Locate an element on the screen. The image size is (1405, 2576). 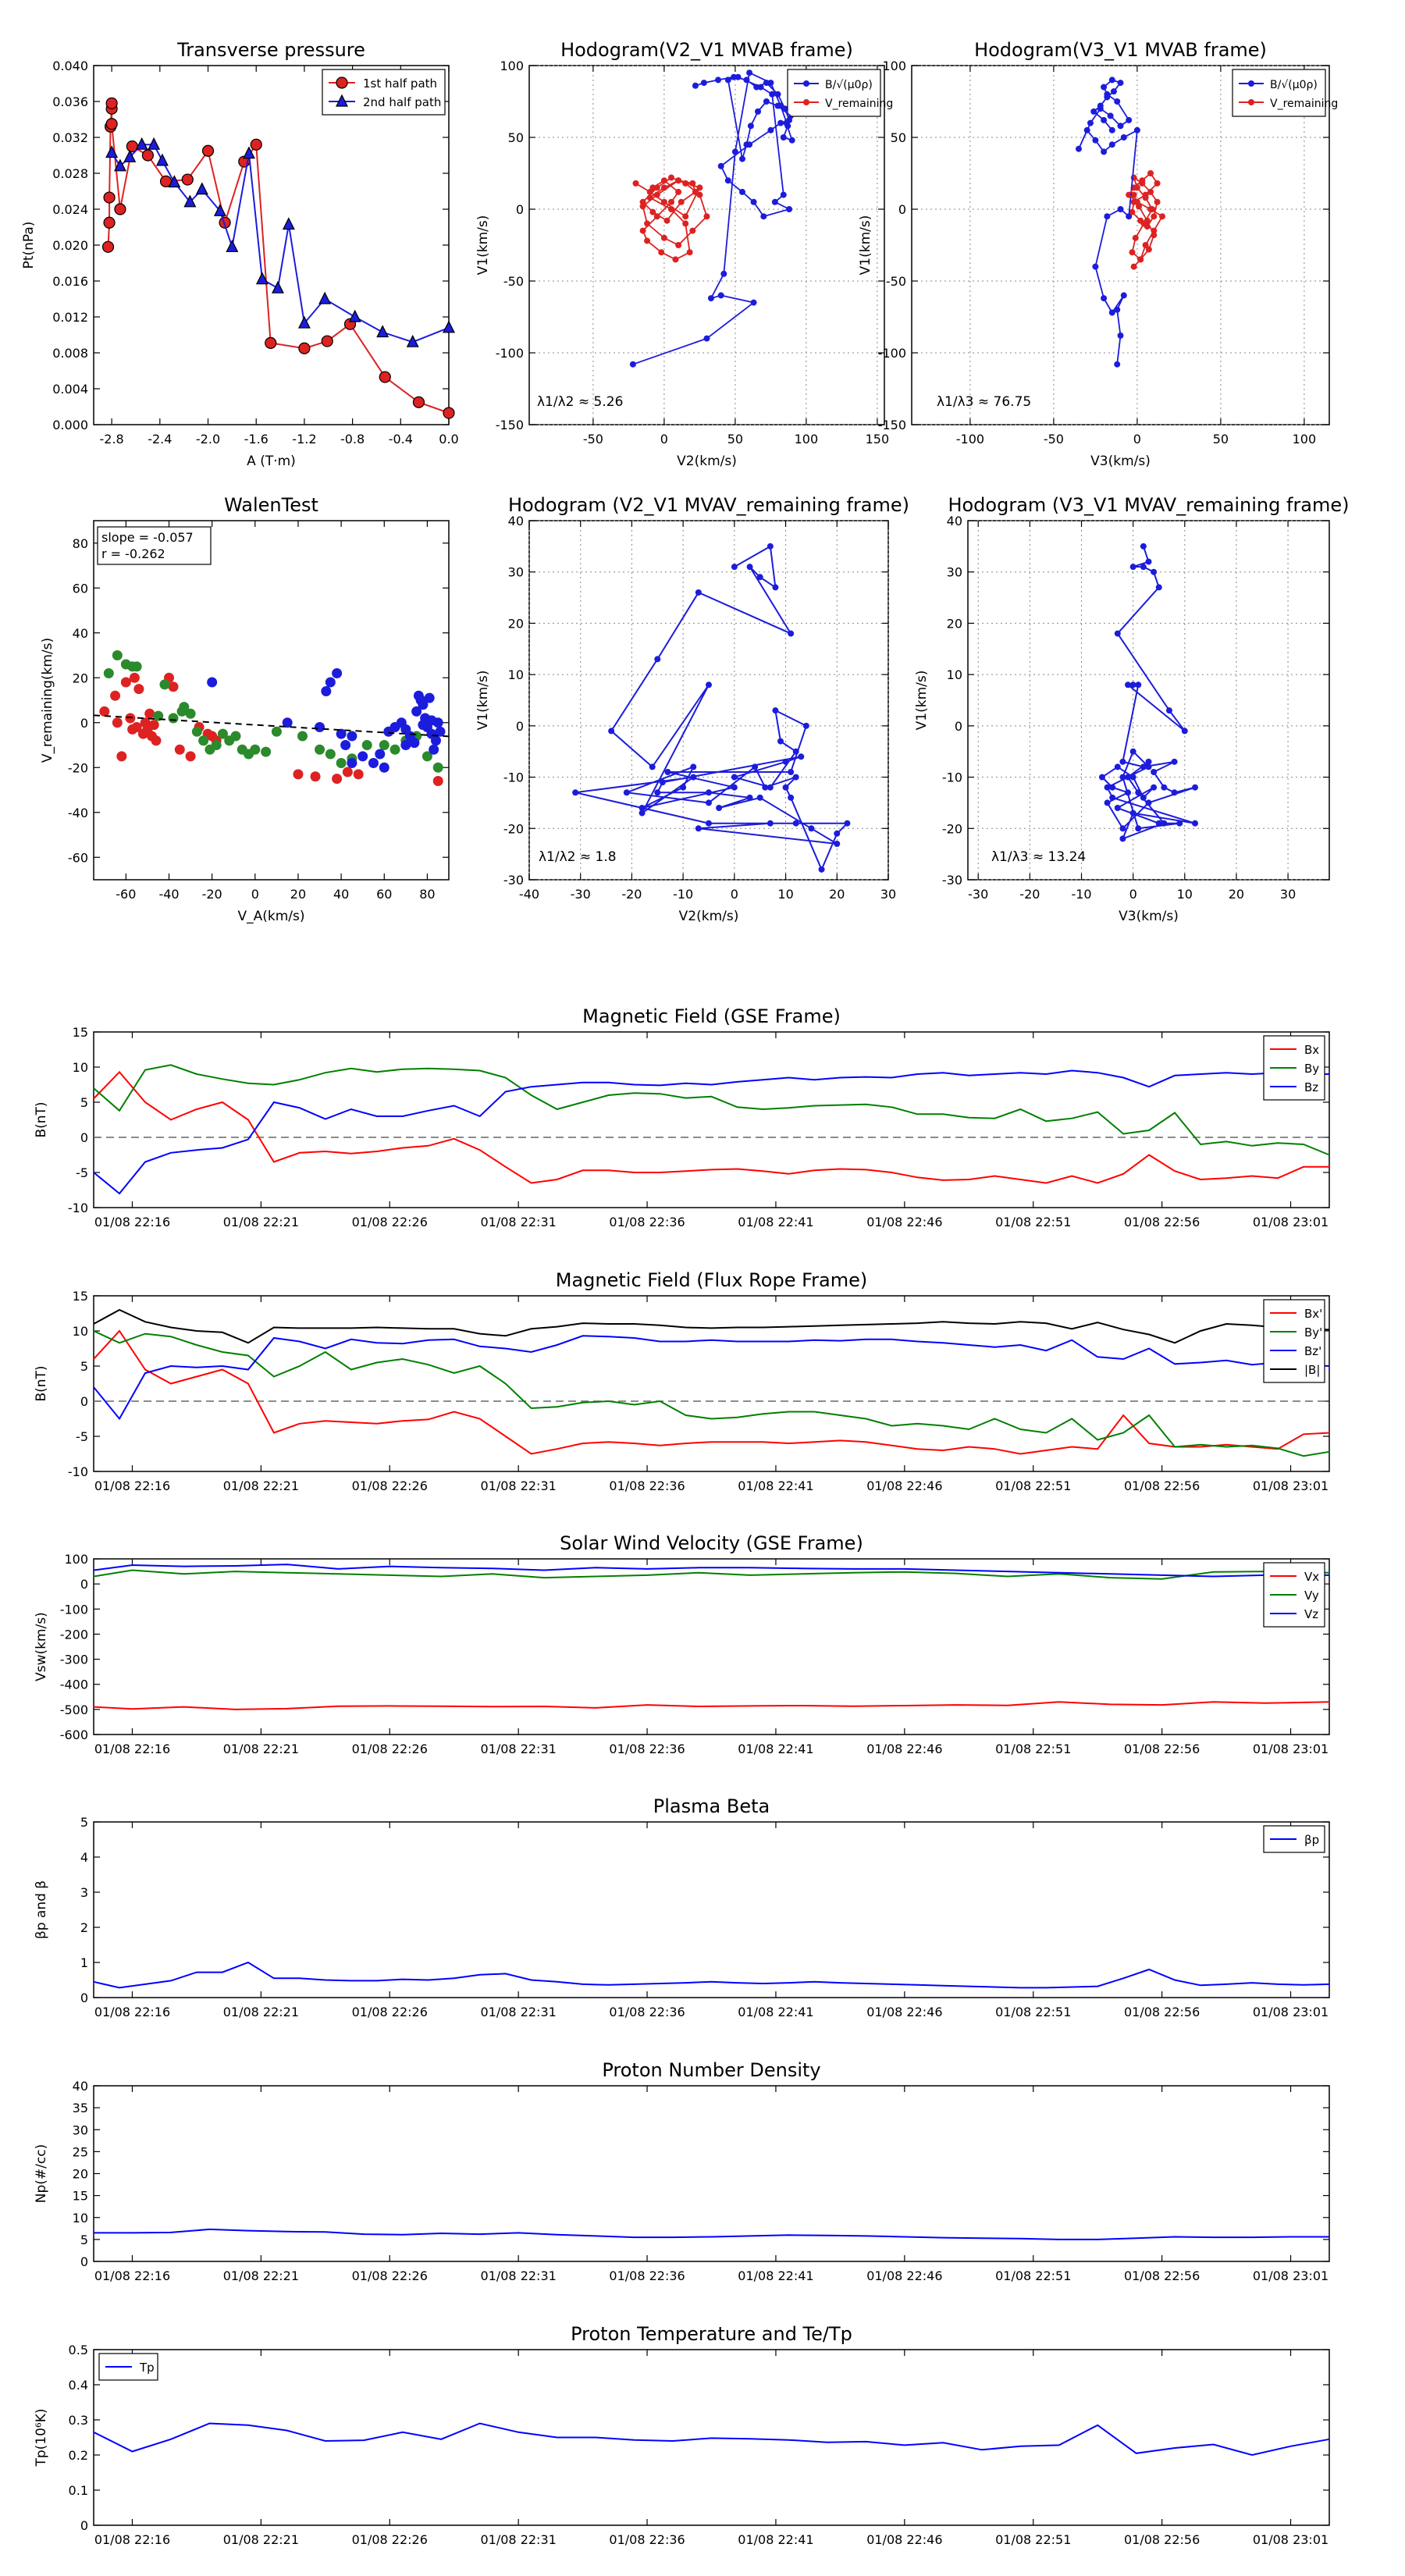
y-tick-label: -200 is located at coordinates (74, 1635).